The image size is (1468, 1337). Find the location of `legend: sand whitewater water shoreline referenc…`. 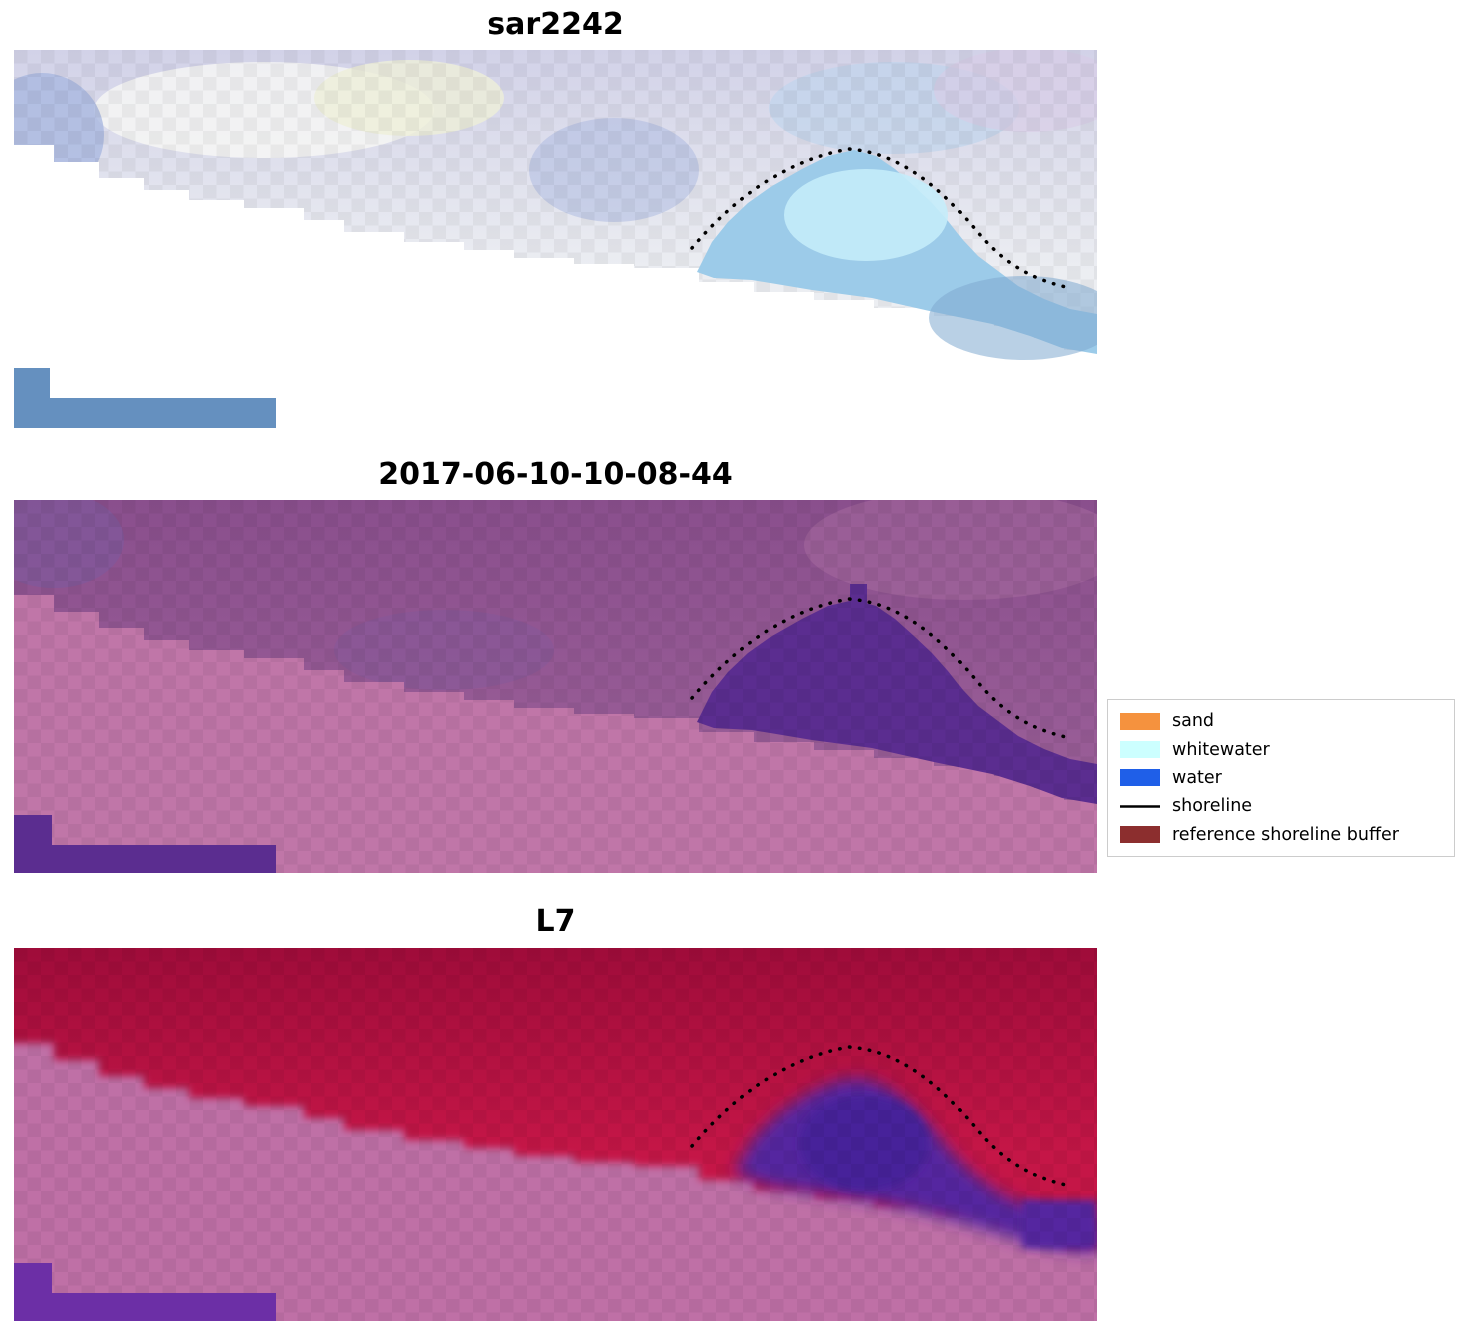

legend: sand whitewater water shoreline referenc… is located at coordinates (1281, 778).